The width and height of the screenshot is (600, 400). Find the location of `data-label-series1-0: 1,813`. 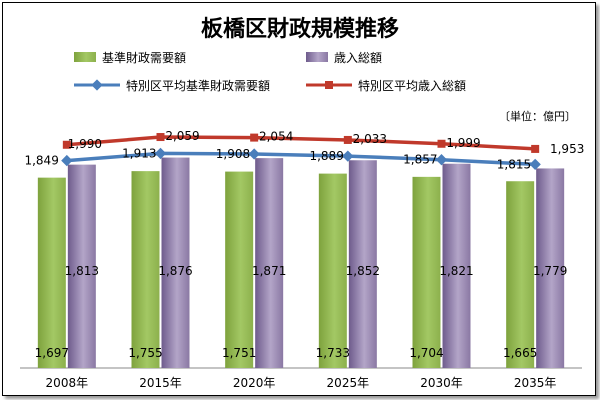

data-label-series1-0: 1,813 is located at coordinates (82, 271).